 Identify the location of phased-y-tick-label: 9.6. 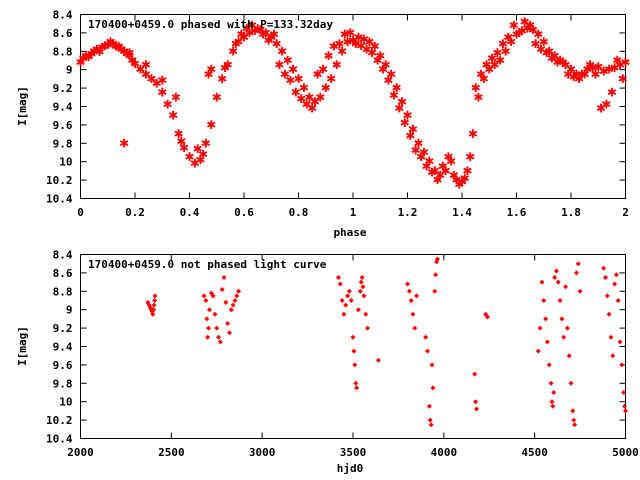
(63, 125).